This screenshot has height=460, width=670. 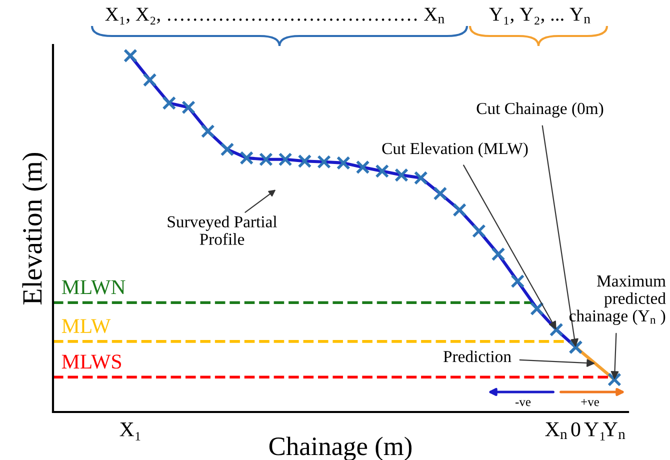 I want to click on annotation: Prediction, so click(x=477, y=356).